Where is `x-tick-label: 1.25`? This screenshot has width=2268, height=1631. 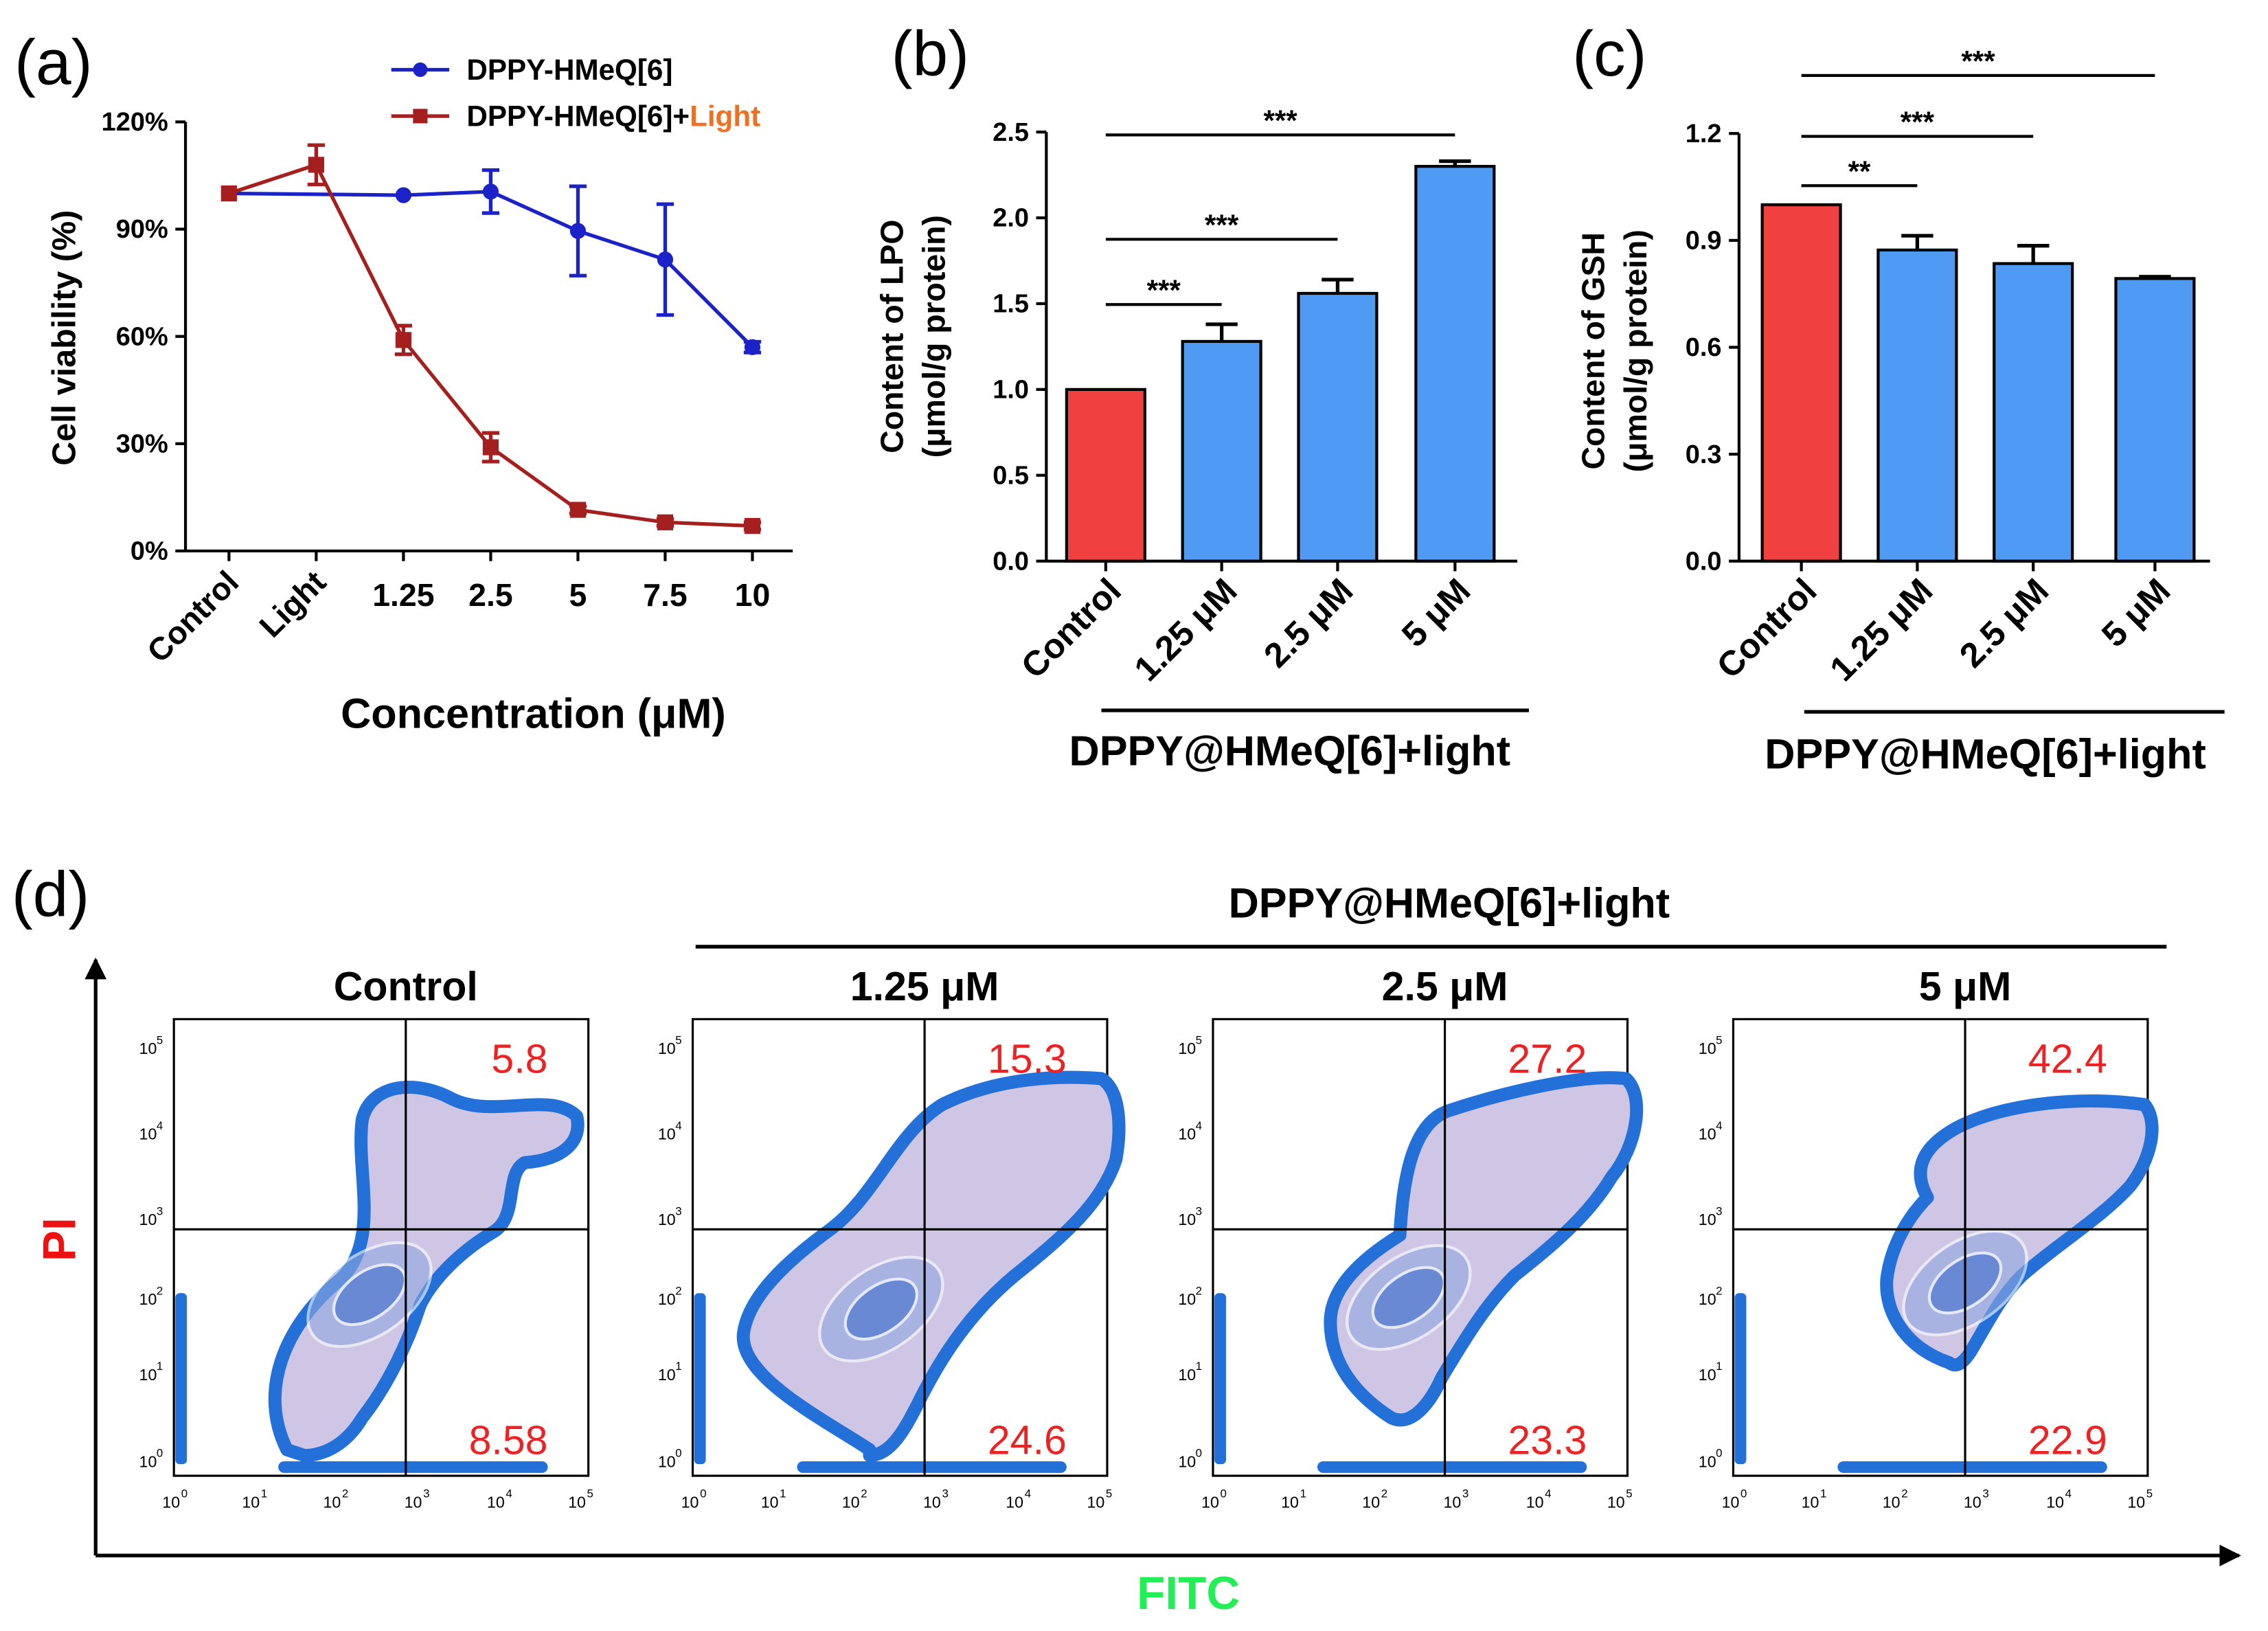
x-tick-label: 1.25 is located at coordinates (403, 595).